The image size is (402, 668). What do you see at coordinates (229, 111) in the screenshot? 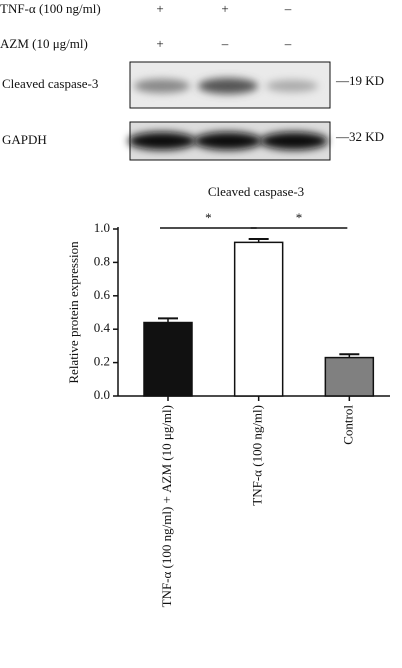
I see `blot` at bounding box center [229, 111].